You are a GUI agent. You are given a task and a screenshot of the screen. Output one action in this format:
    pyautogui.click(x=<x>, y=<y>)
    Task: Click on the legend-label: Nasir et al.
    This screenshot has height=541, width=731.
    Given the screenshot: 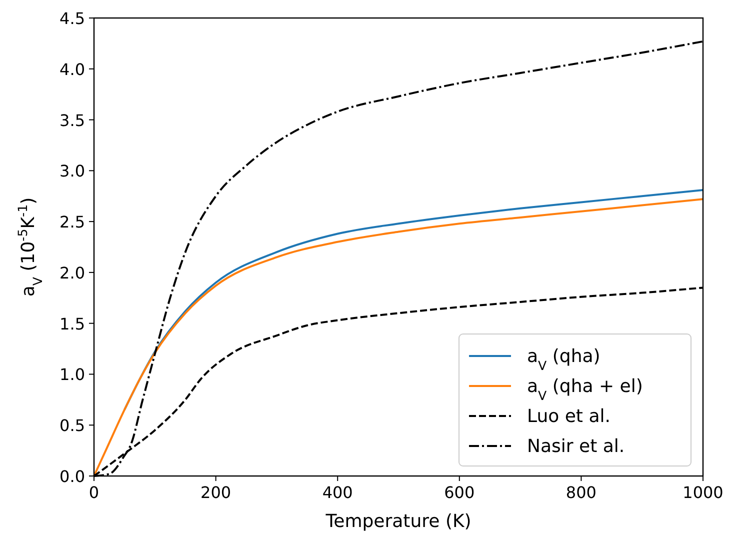 What is the action you would take?
    pyautogui.click(x=576, y=446)
    